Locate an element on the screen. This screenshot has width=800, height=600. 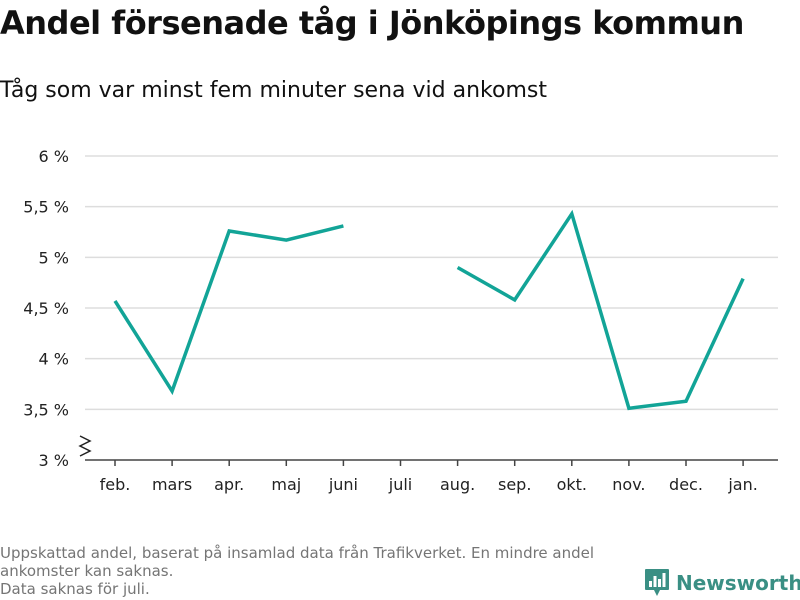
x-tick-label: maj is located at coordinates (286, 484).